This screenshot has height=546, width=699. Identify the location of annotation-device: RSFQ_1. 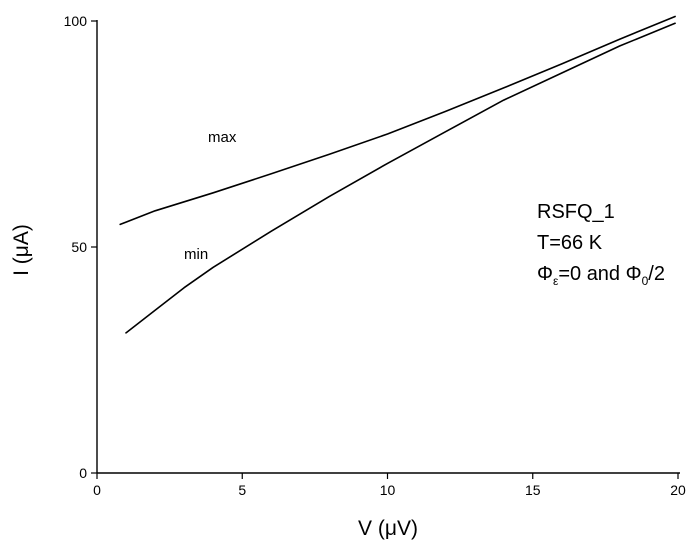
(576, 212).